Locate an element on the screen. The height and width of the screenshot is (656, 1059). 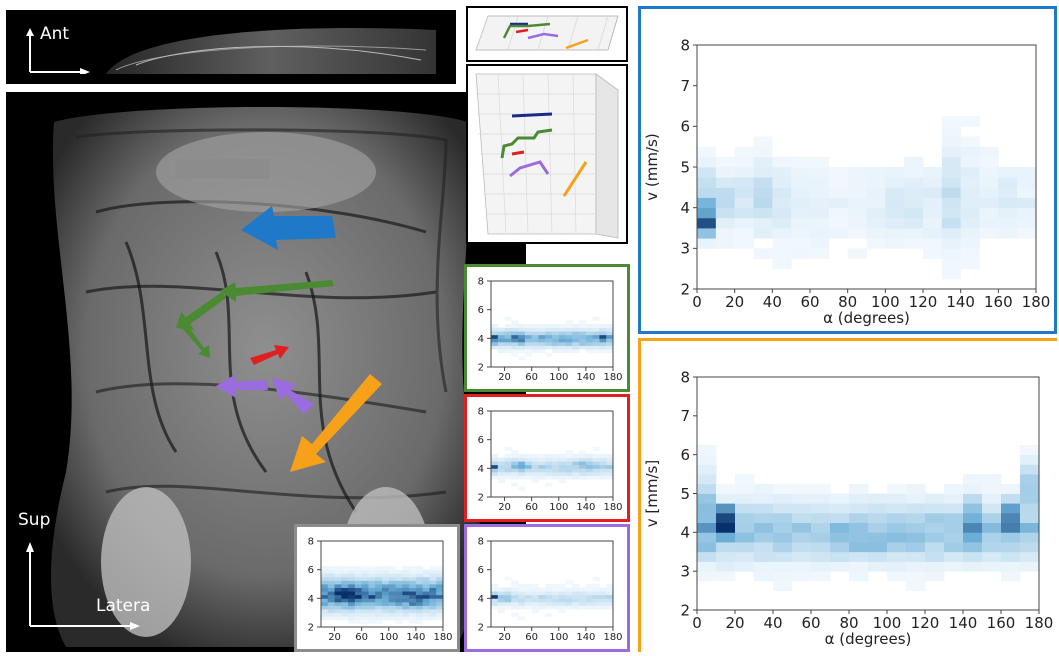
heatmap-cells is located at coordinates (868, 517).